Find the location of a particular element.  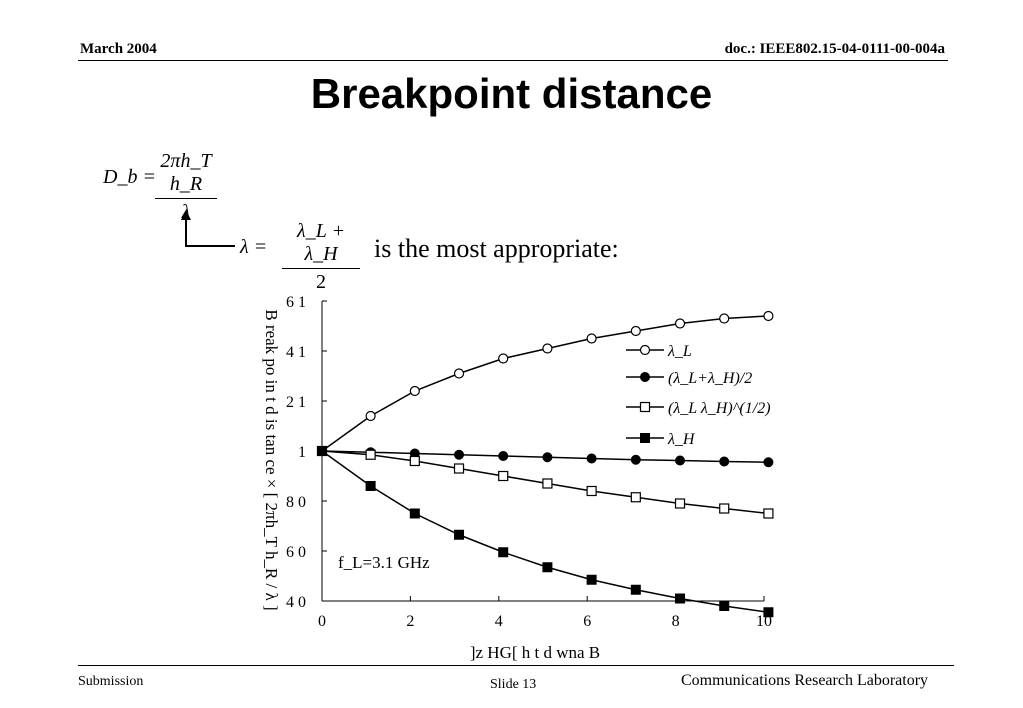

x-tick-label: 8 is located at coordinates (676, 621).